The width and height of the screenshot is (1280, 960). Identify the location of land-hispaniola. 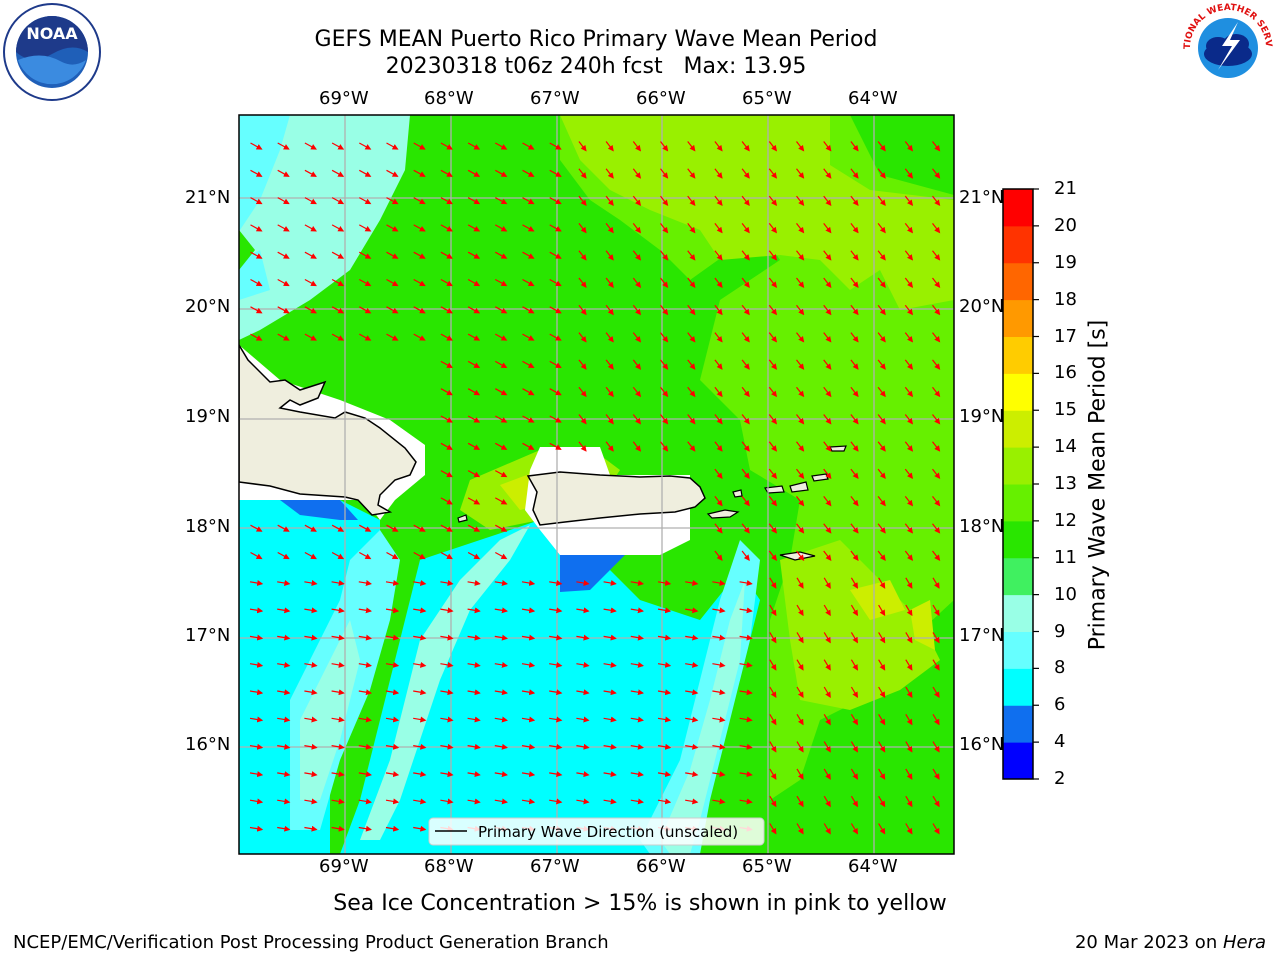
(328, 429).